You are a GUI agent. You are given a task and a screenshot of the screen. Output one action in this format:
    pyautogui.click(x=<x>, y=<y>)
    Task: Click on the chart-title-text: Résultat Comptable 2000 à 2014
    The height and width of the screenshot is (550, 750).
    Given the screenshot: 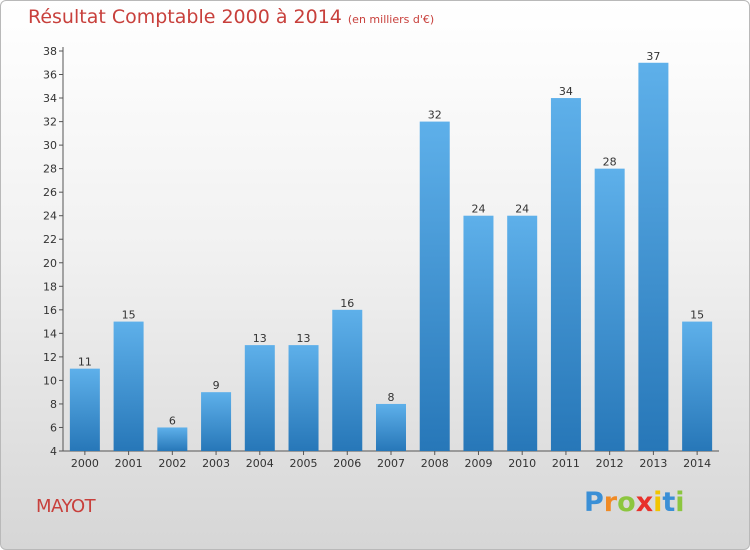 What is the action you would take?
    pyautogui.click(x=185, y=17)
    